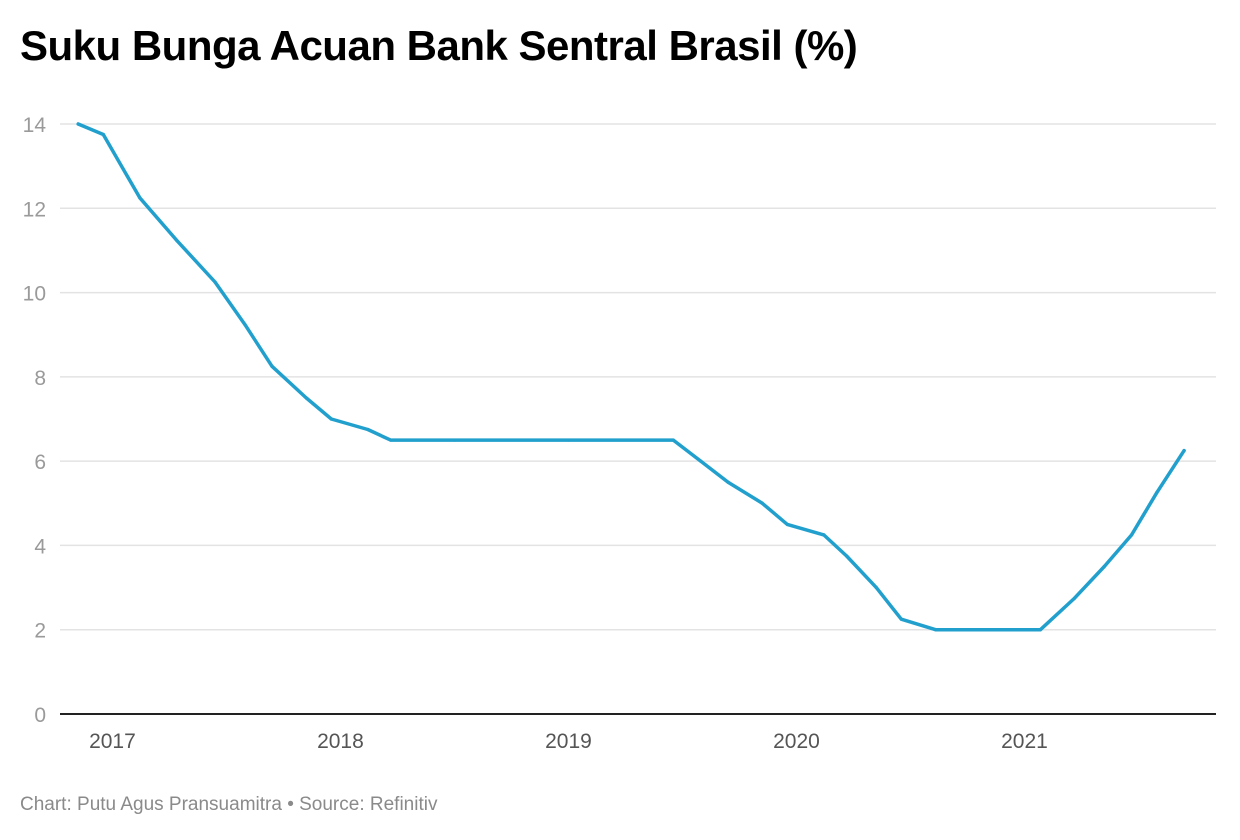 The image size is (1240, 840). What do you see at coordinates (40, 378) in the screenshot?
I see `y-tick-label: 8` at bounding box center [40, 378].